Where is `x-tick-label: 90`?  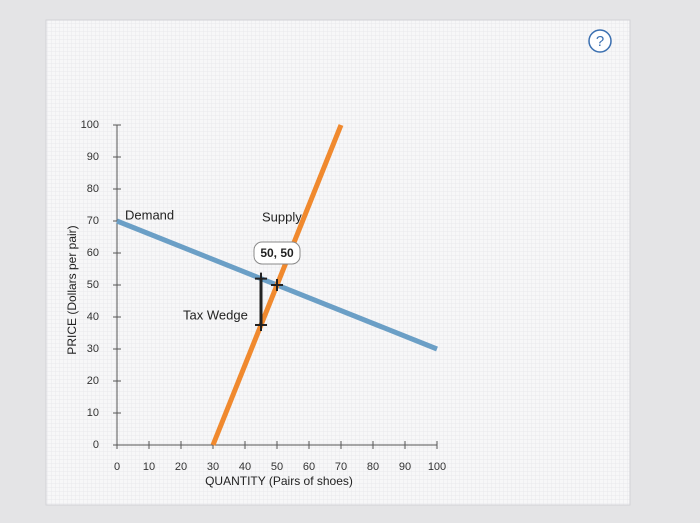
x-tick-label: 90 is located at coordinates (405, 467).